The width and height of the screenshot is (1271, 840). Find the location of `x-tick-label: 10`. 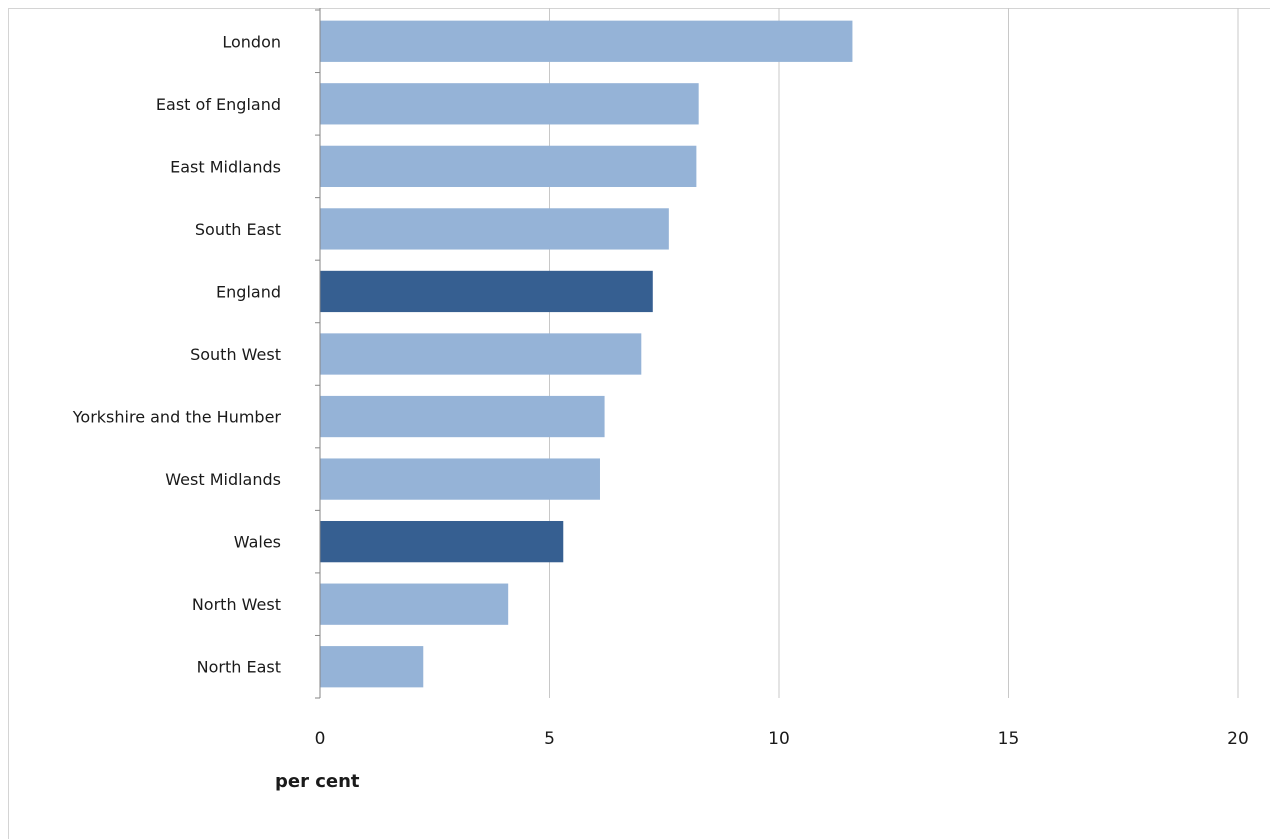

x-tick-label: 10 is located at coordinates (779, 739).